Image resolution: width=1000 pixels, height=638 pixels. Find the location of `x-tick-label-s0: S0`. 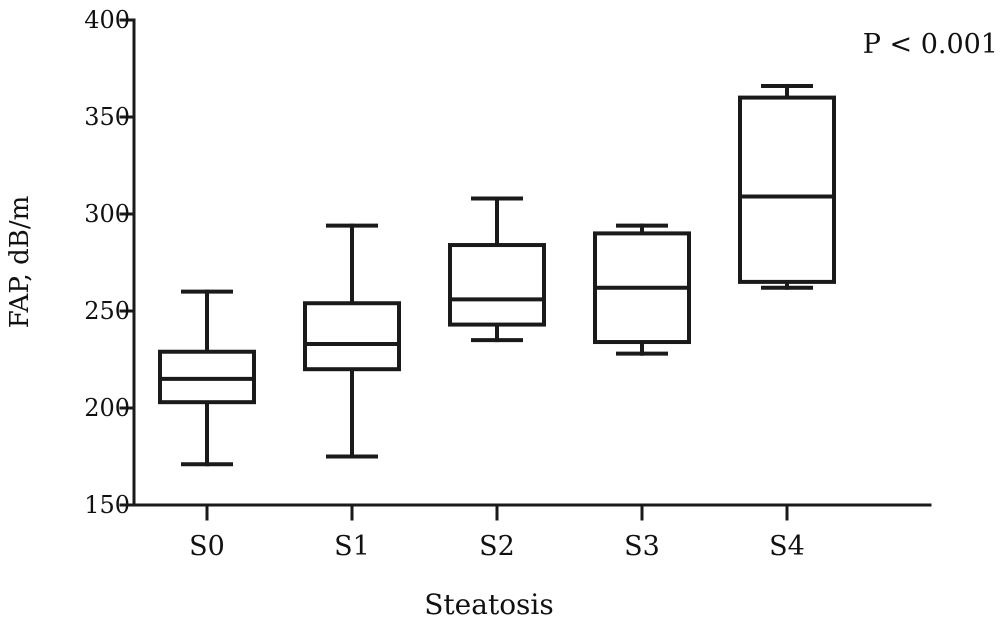

x-tick-label-s0: S0 is located at coordinates (207, 546).